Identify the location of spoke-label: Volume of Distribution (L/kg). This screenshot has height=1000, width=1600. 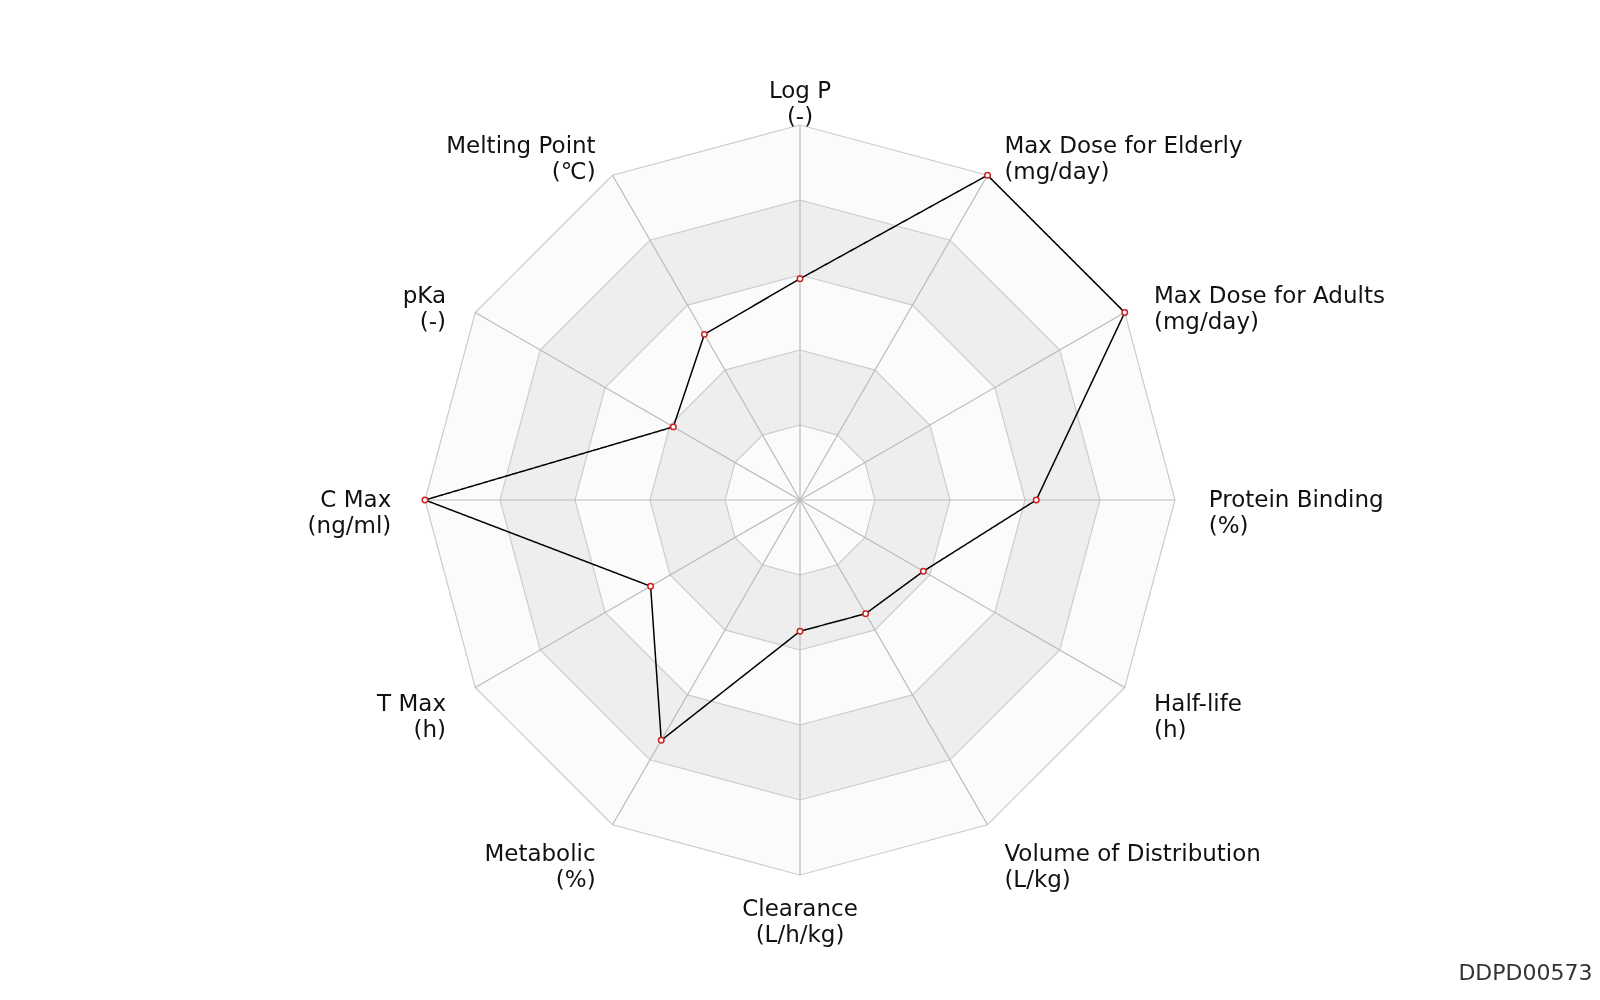
(1132, 865).